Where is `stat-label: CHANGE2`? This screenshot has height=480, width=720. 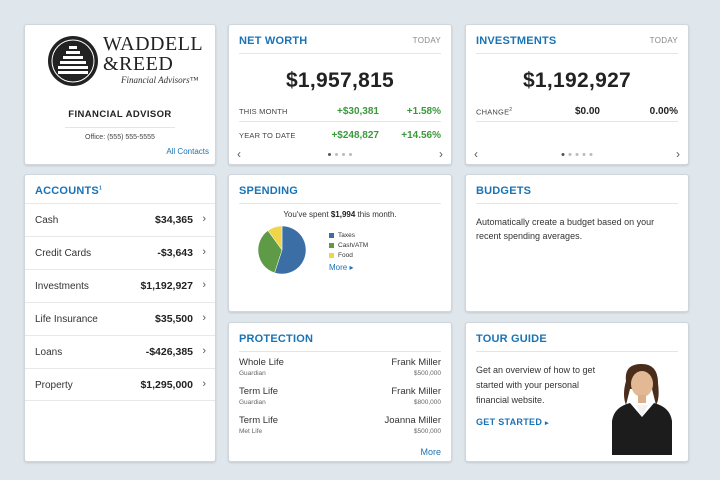 stat-label: CHANGE2 is located at coordinates (494, 112).